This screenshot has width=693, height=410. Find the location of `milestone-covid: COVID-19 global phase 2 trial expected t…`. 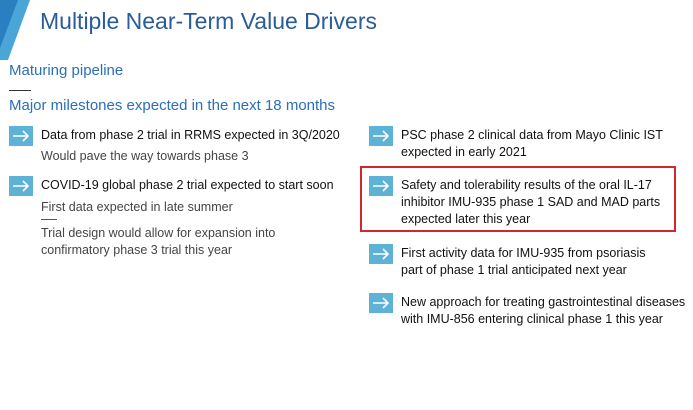

milestone-covid: COVID-19 global phase 2 trial expected t… is located at coordinates (179, 221).